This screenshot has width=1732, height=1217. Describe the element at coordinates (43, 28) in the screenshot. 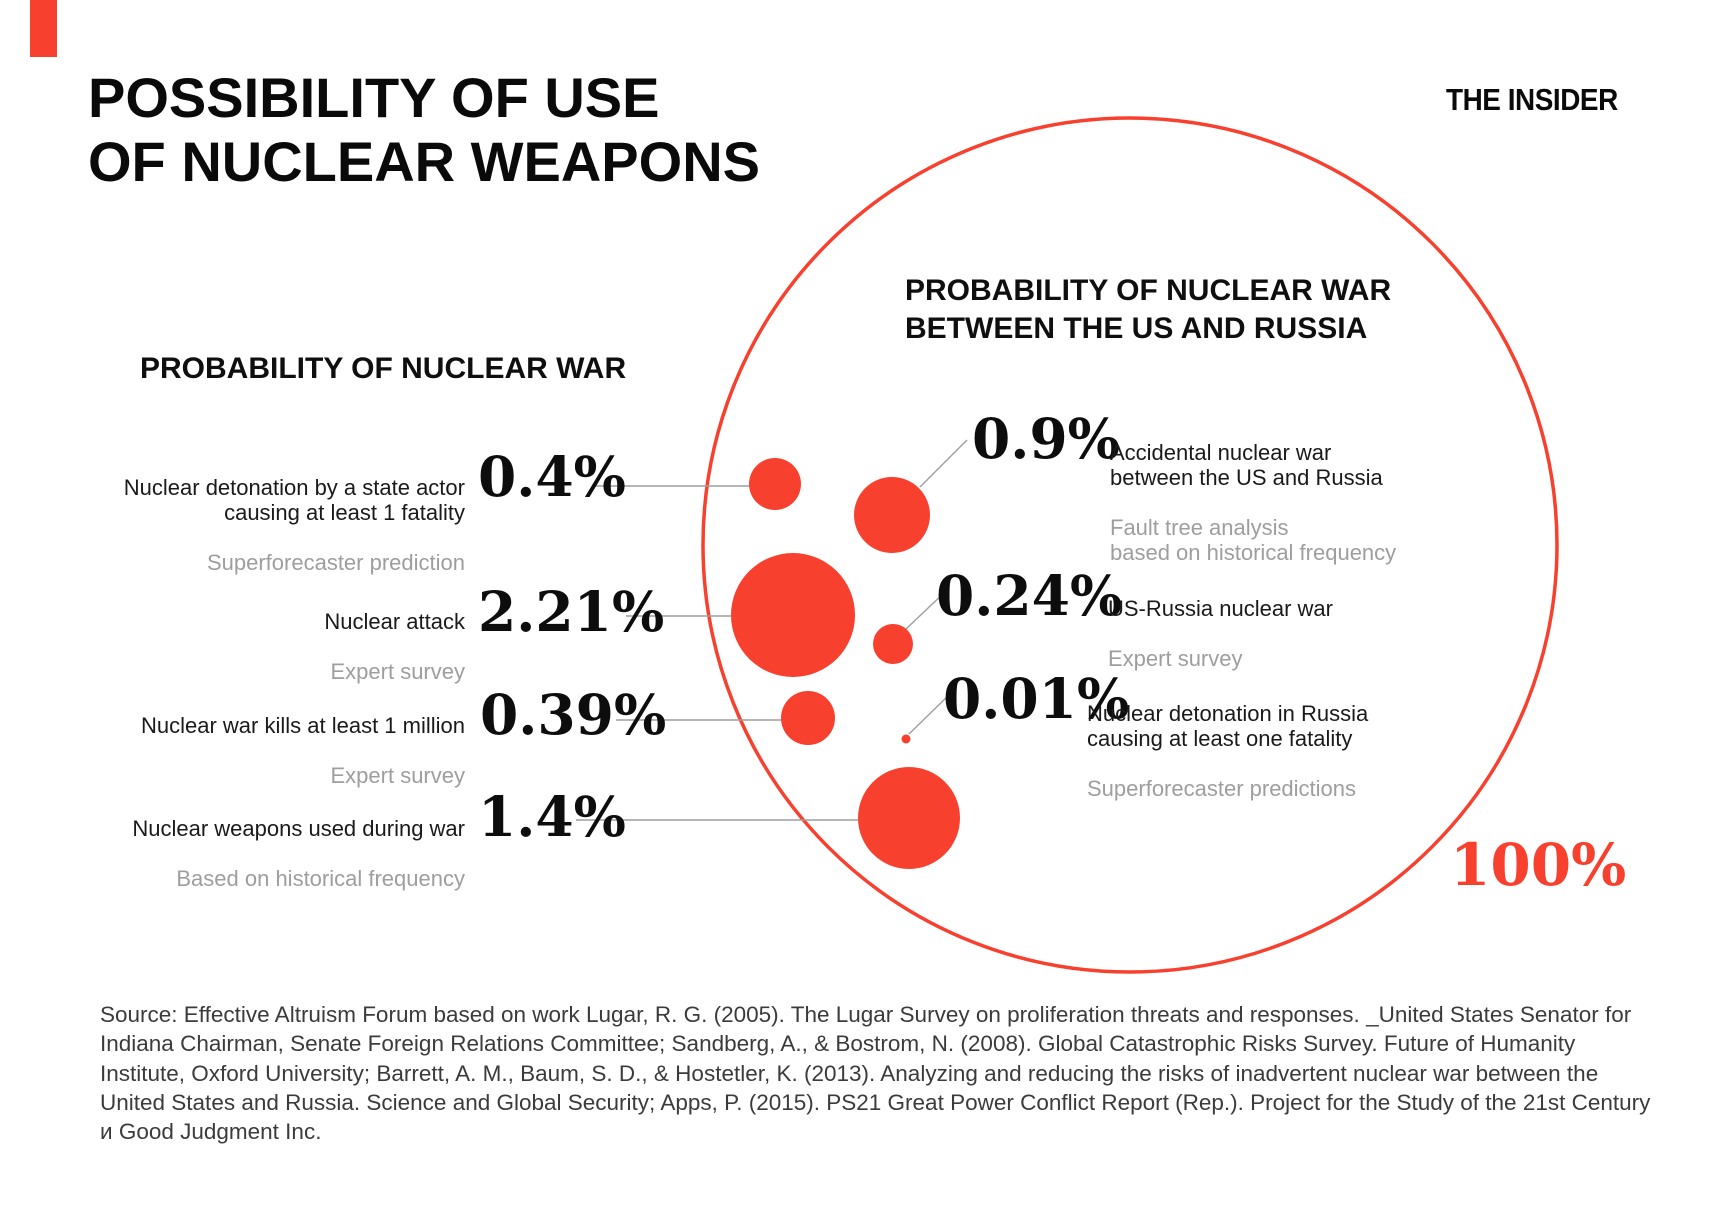

I see `brand-corner-mark` at that location.